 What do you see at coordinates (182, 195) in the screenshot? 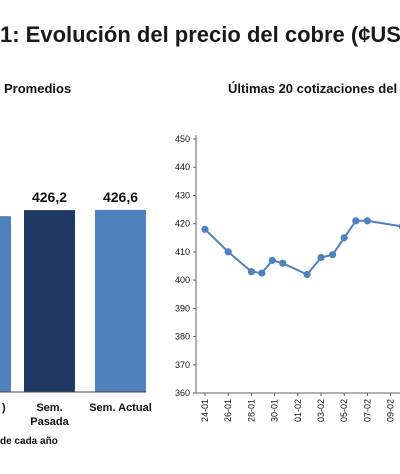
I see `y-tick-label-430: 430` at bounding box center [182, 195].